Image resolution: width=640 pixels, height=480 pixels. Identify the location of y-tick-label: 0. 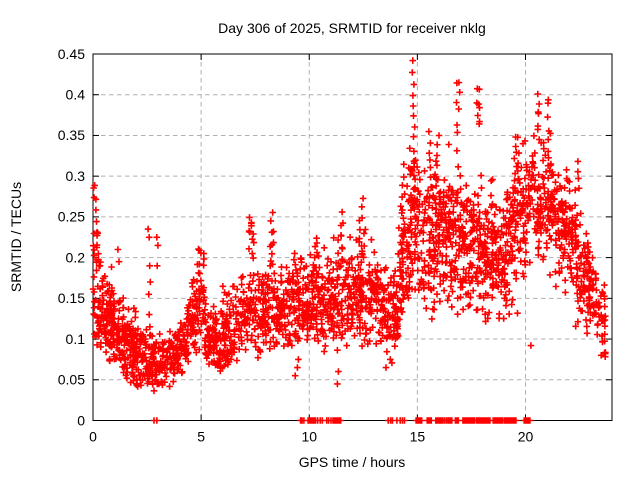
(81, 420).